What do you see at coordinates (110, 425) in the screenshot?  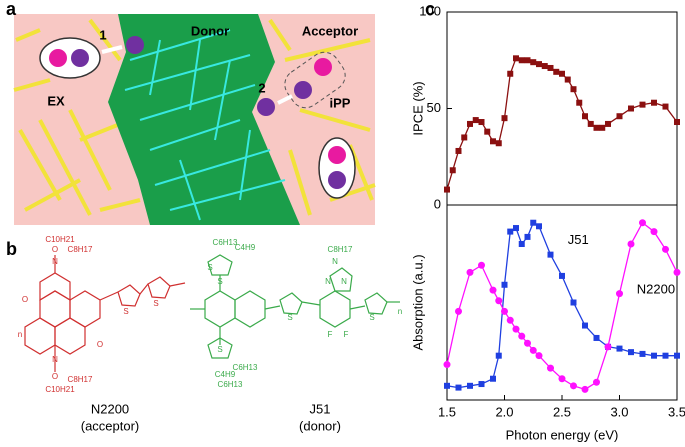 I see `structure-role: (acceptor)` at bounding box center [110, 425].